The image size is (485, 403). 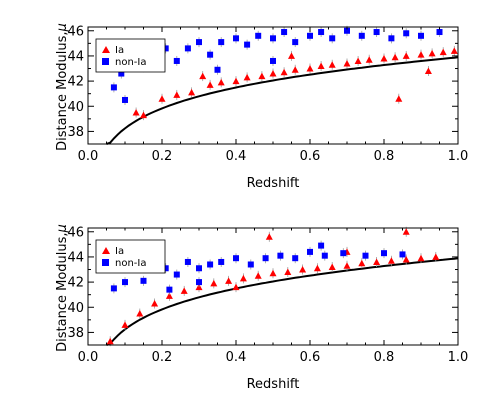 I want to click on x-tick-label: 0.6, so click(x=310, y=357).